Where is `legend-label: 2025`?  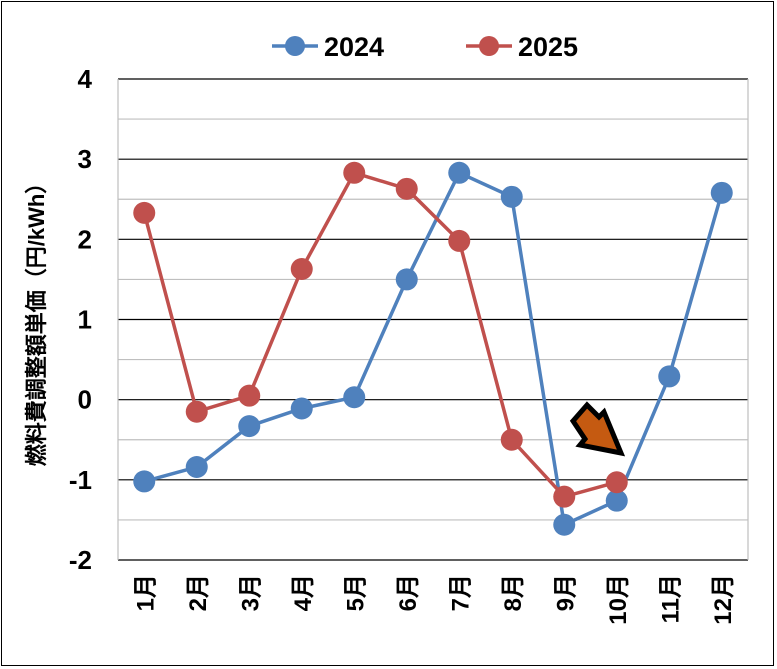
legend-label: 2025 is located at coordinates (548, 47).